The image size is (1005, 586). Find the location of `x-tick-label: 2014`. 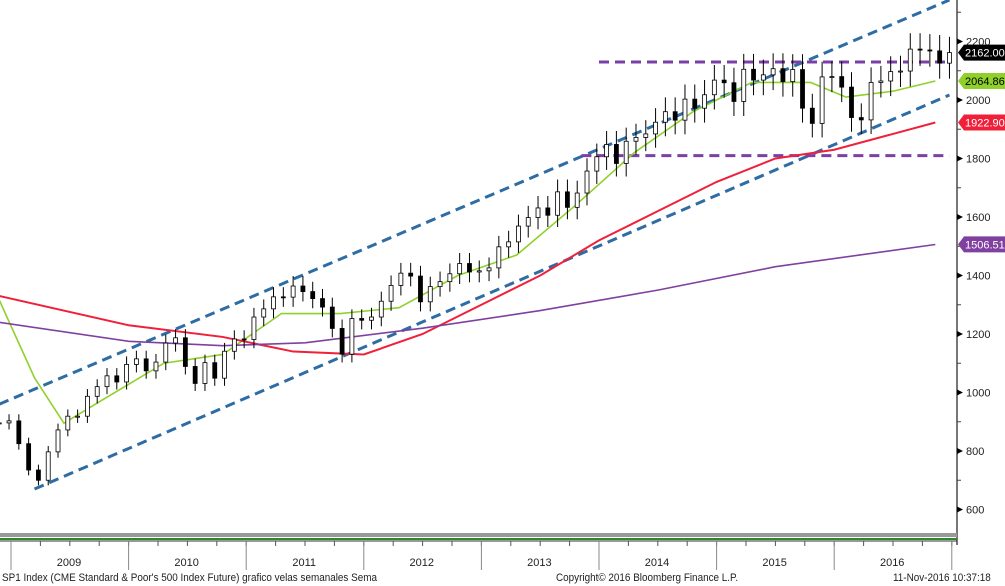

x-tick-label: 2014 is located at coordinates (657, 563).